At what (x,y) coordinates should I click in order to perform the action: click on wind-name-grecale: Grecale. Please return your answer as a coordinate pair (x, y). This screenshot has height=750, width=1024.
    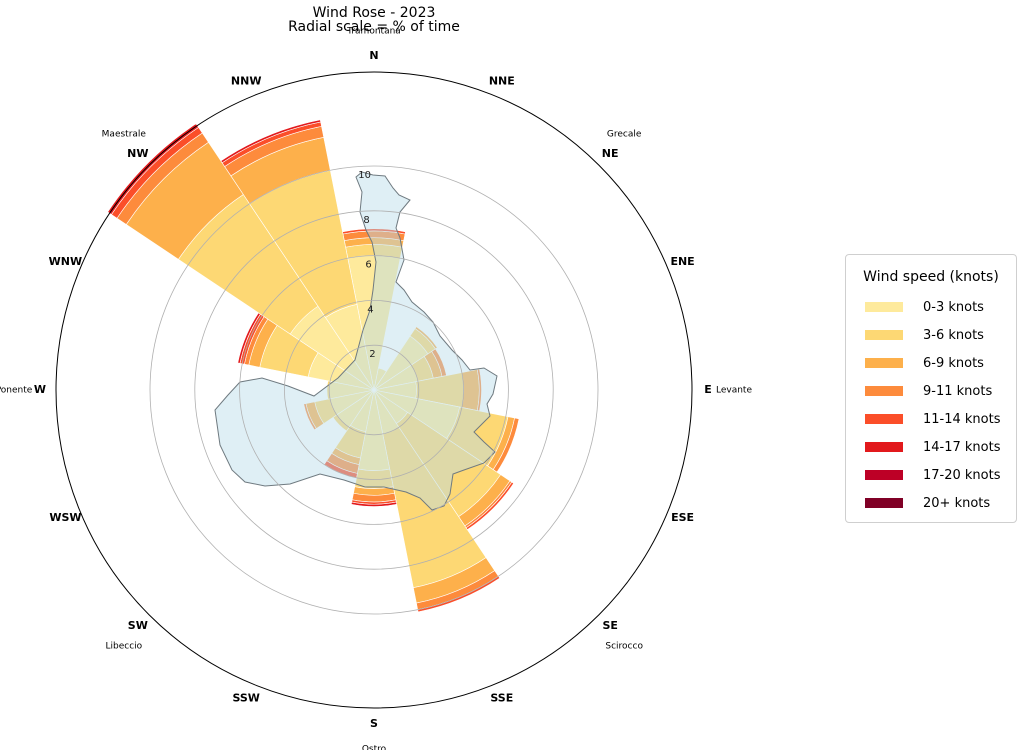
    Looking at the image, I should click on (624, 134).